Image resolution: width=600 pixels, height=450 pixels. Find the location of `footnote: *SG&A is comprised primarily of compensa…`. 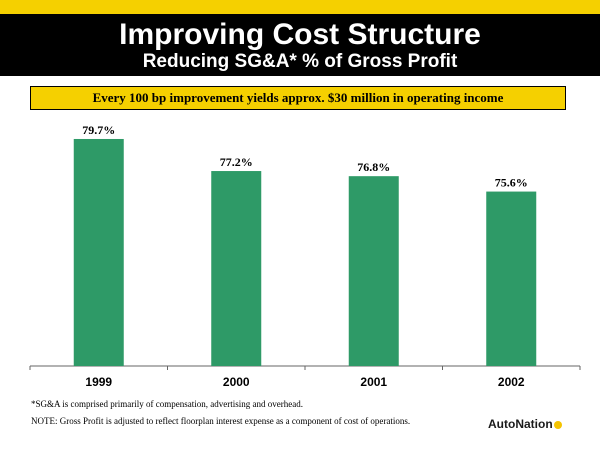

footnote: *SG&A is comprised primarily of compensa… is located at coordinates (167, 404).